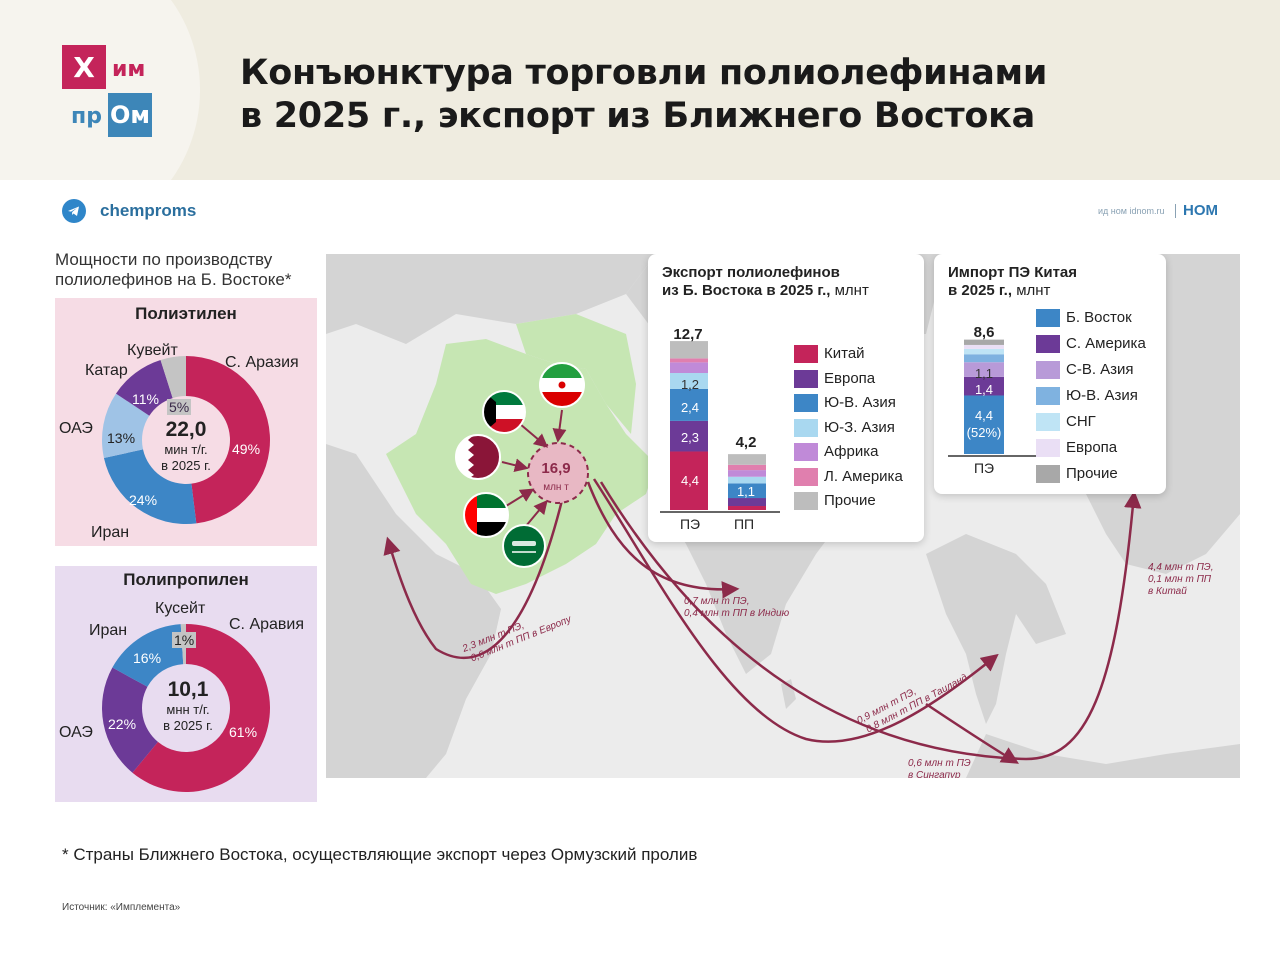  I want to click on logo-om: Ом, so click(130, 115).